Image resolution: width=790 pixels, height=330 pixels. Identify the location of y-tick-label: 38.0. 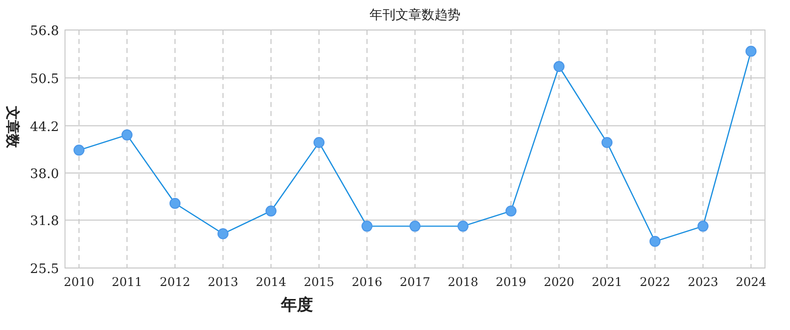
(44, 174).